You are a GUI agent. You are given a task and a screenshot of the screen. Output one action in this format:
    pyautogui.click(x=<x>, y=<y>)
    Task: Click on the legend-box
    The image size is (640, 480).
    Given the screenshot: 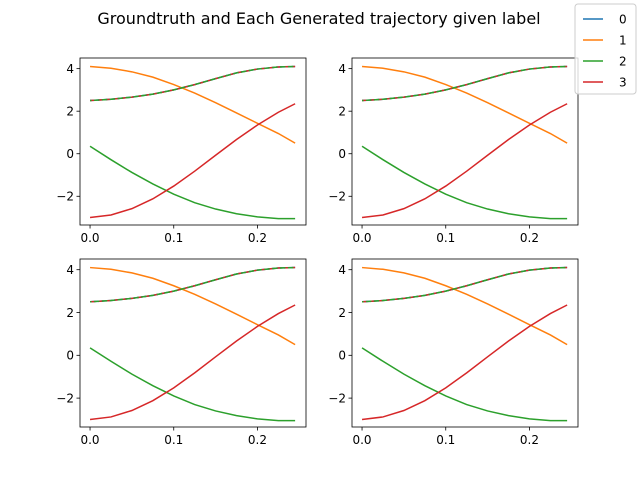 What is the action you would take?
    pyautogui.click(x=605, y=49)
    